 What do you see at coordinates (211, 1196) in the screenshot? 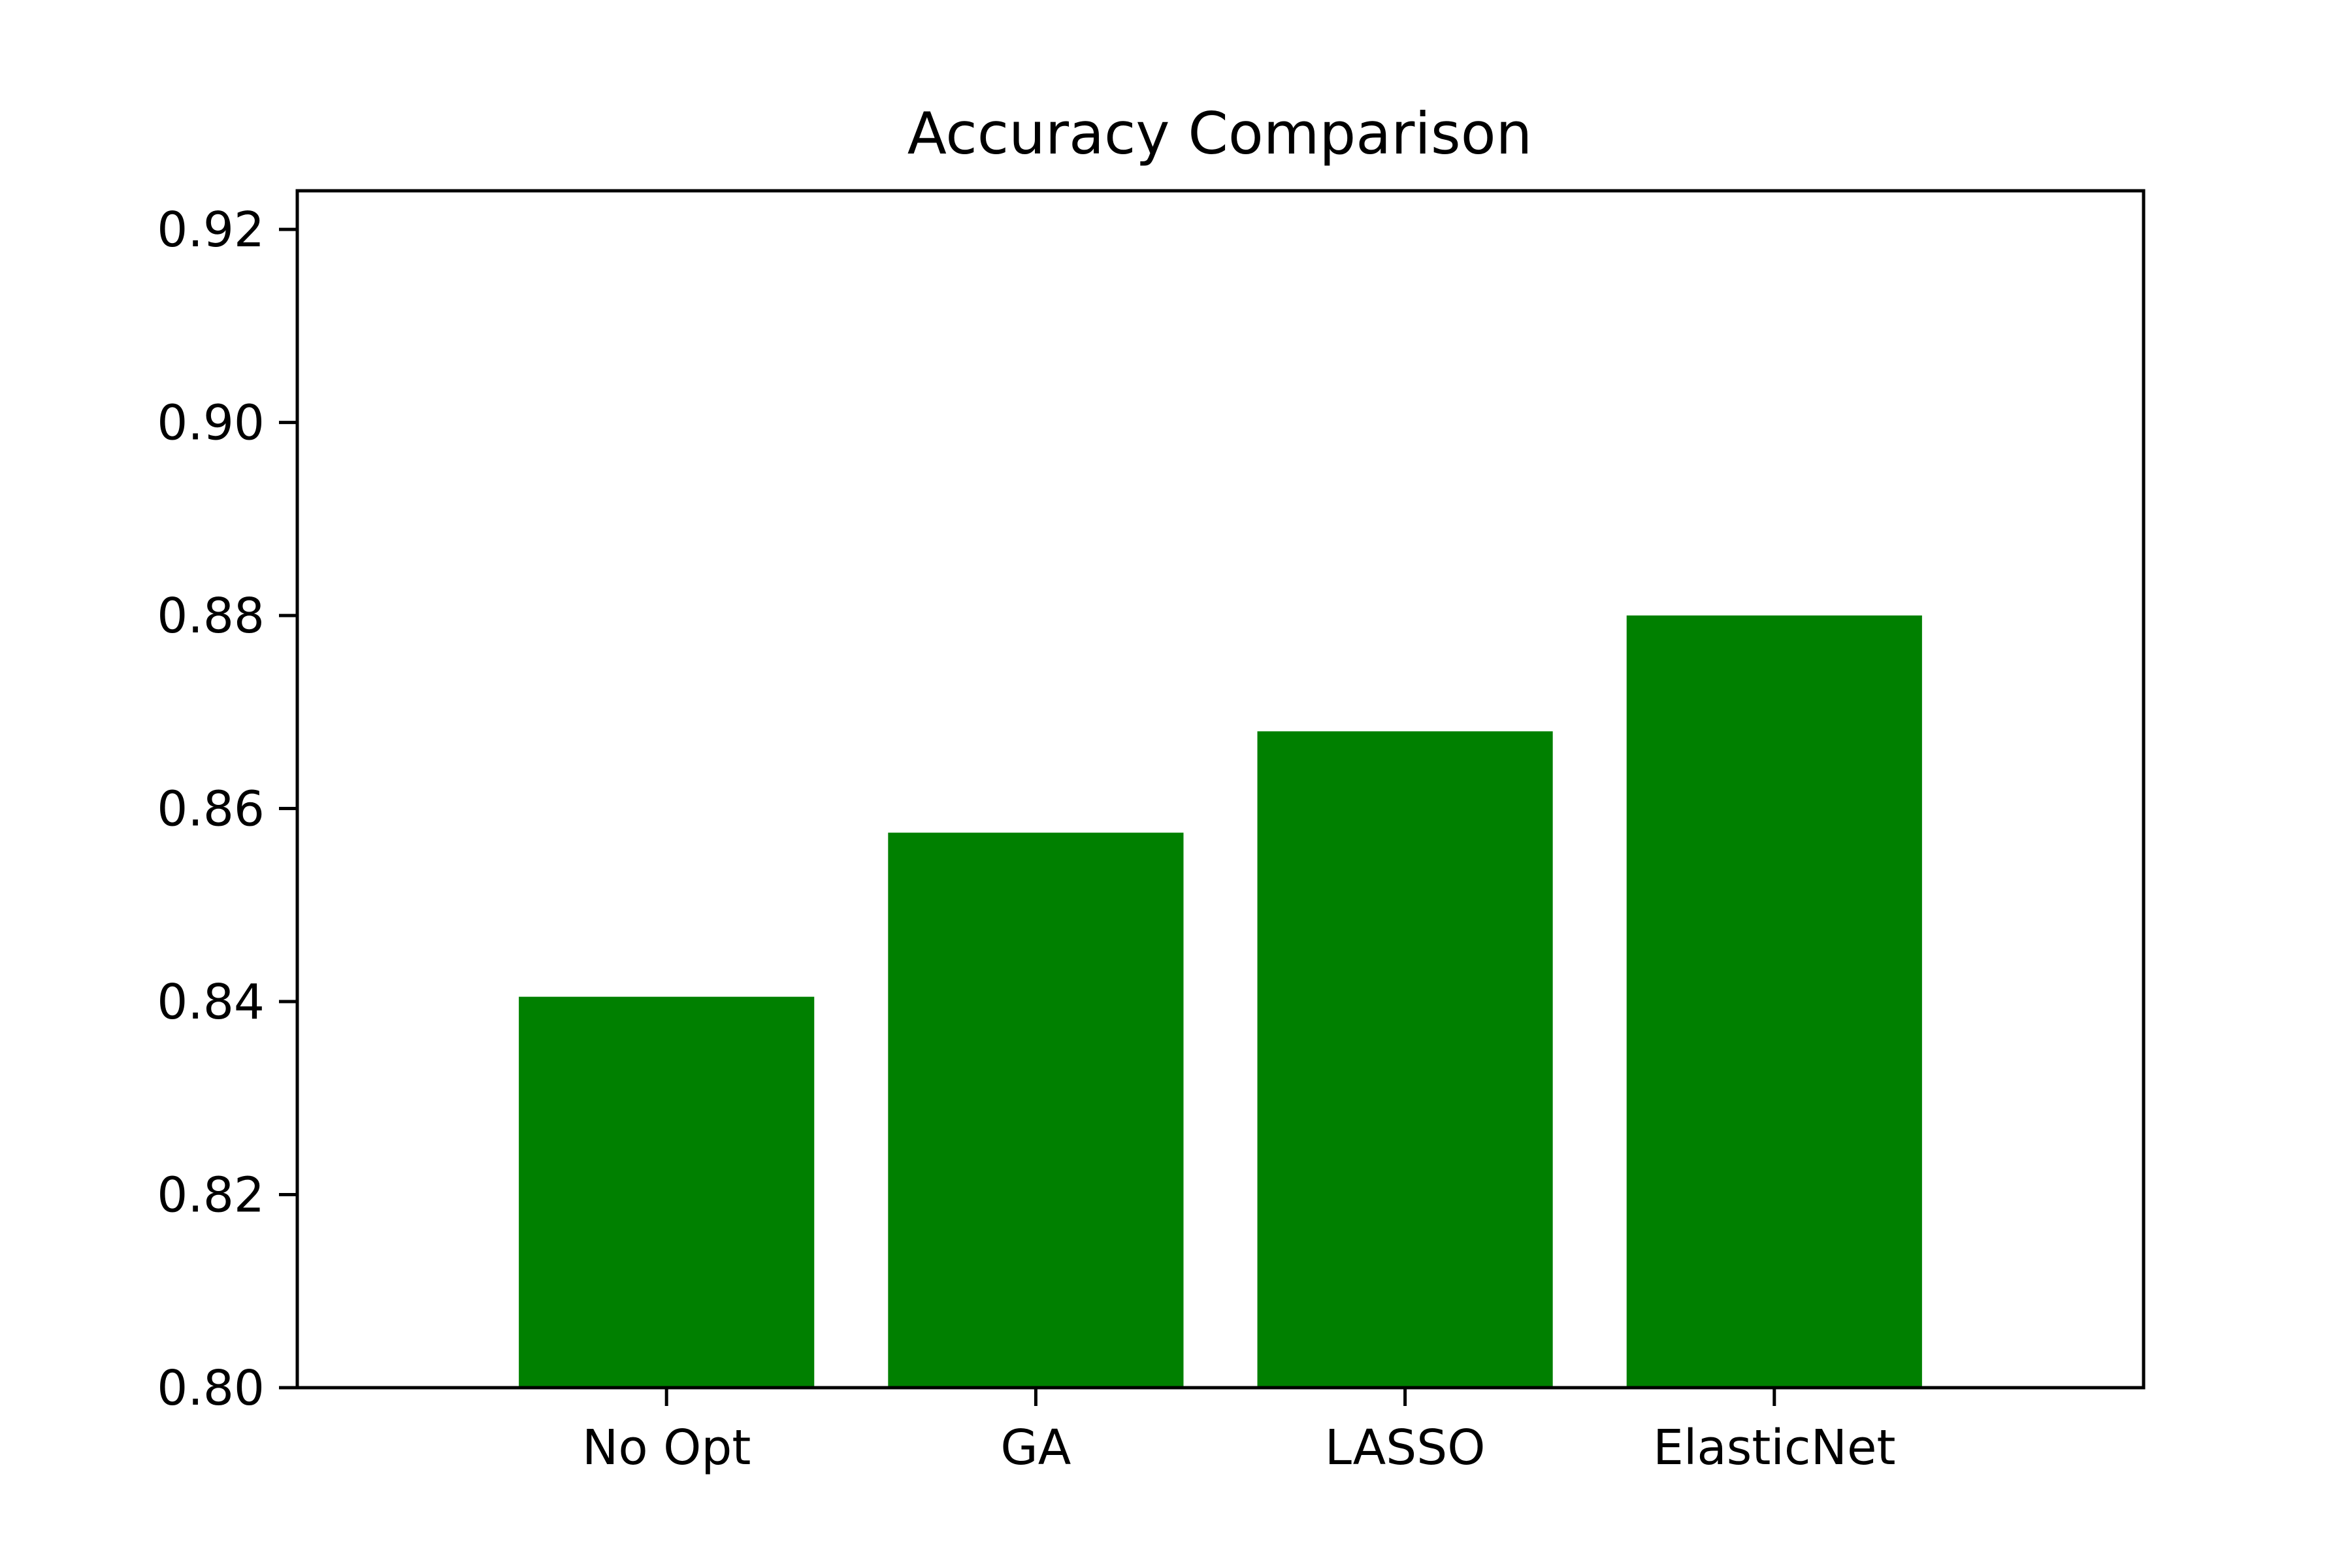
I see `y-tick-label: 0.82` at bounding box center [211, 1196].